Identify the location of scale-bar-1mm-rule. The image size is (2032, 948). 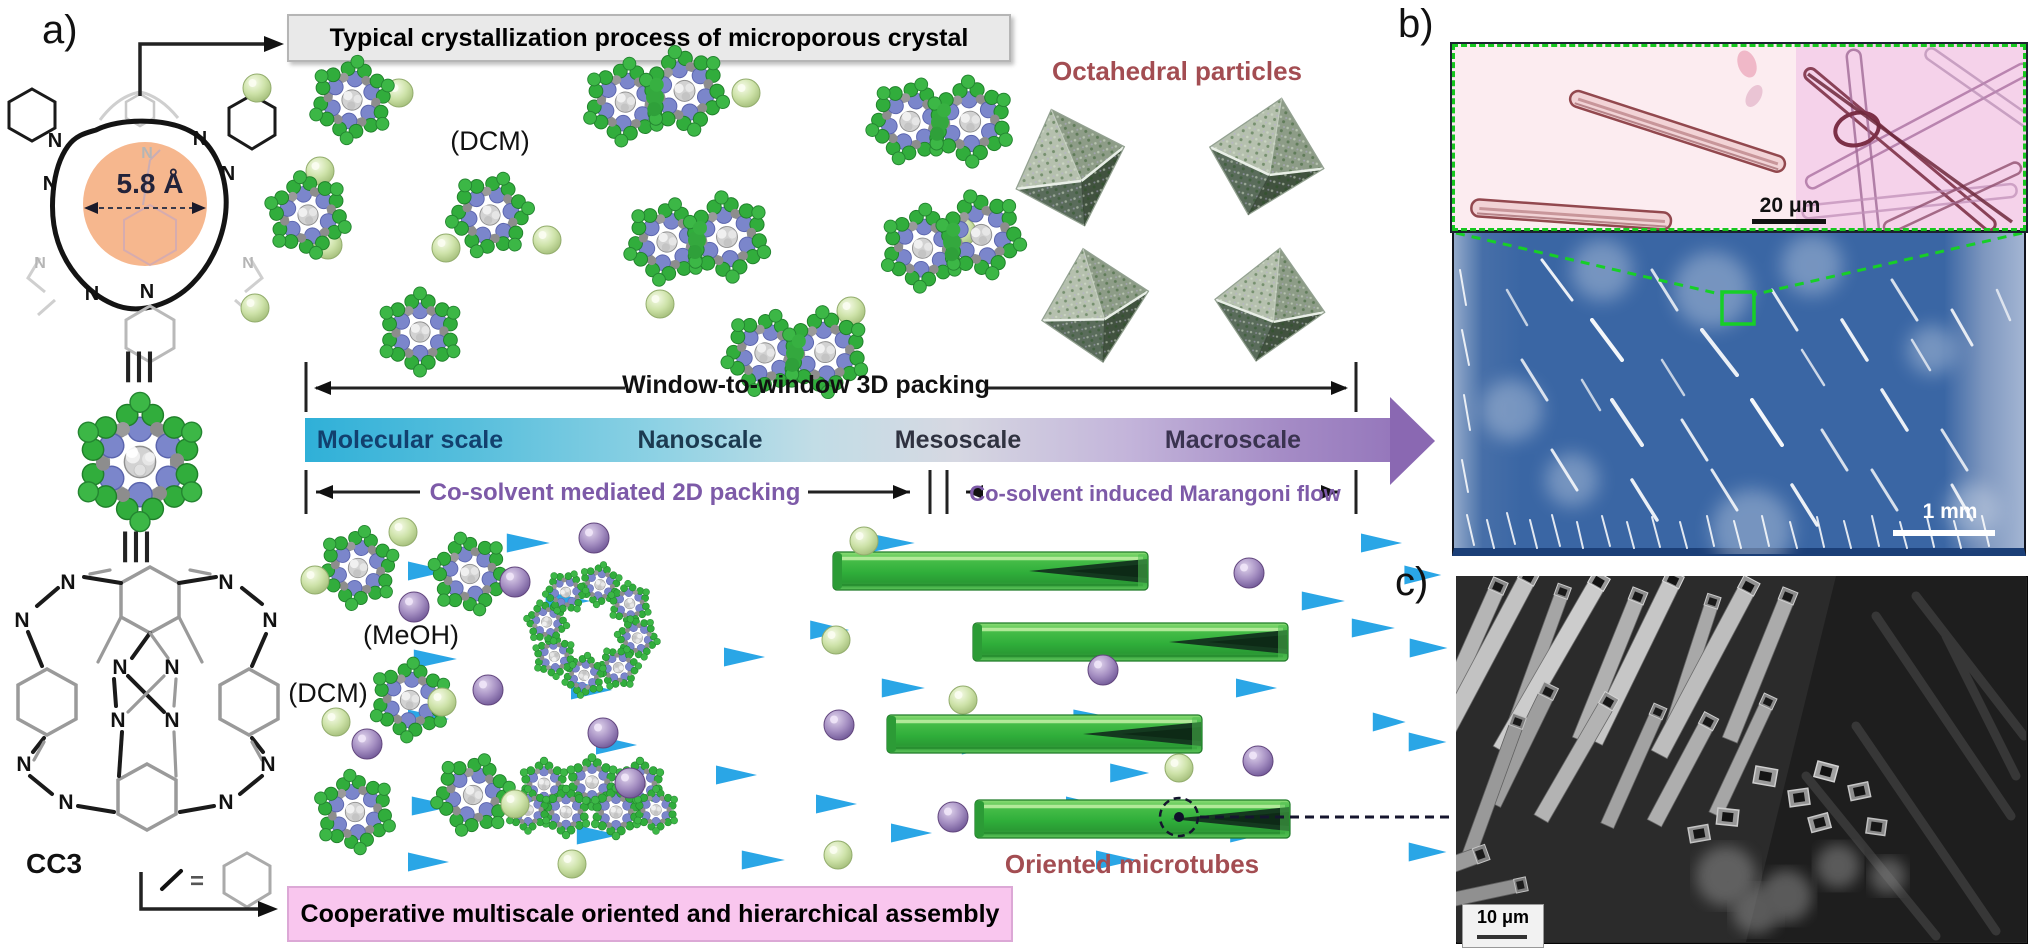
(1944, 533).